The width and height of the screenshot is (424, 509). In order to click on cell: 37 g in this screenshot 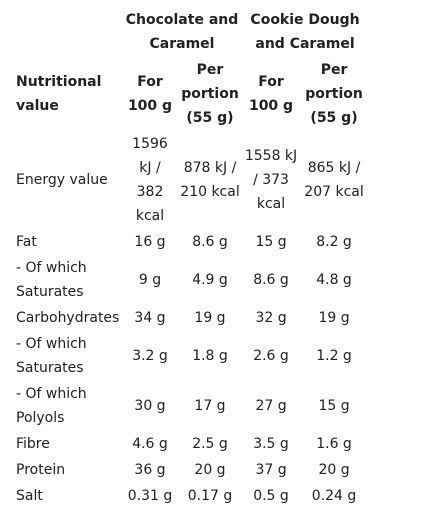, I will do `click(271, 470)`.